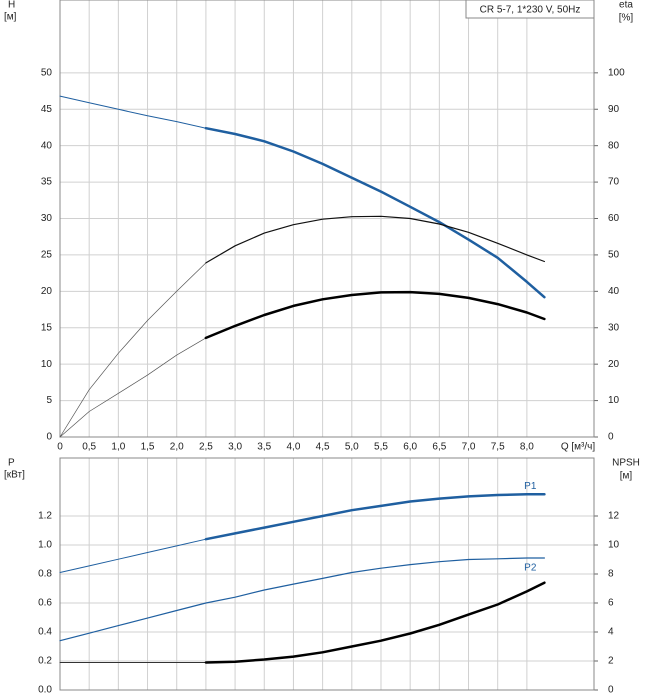 The width and height of the screenshot is (658, 700). I want to click on y2-tick-label: 90, so click(614, 109).